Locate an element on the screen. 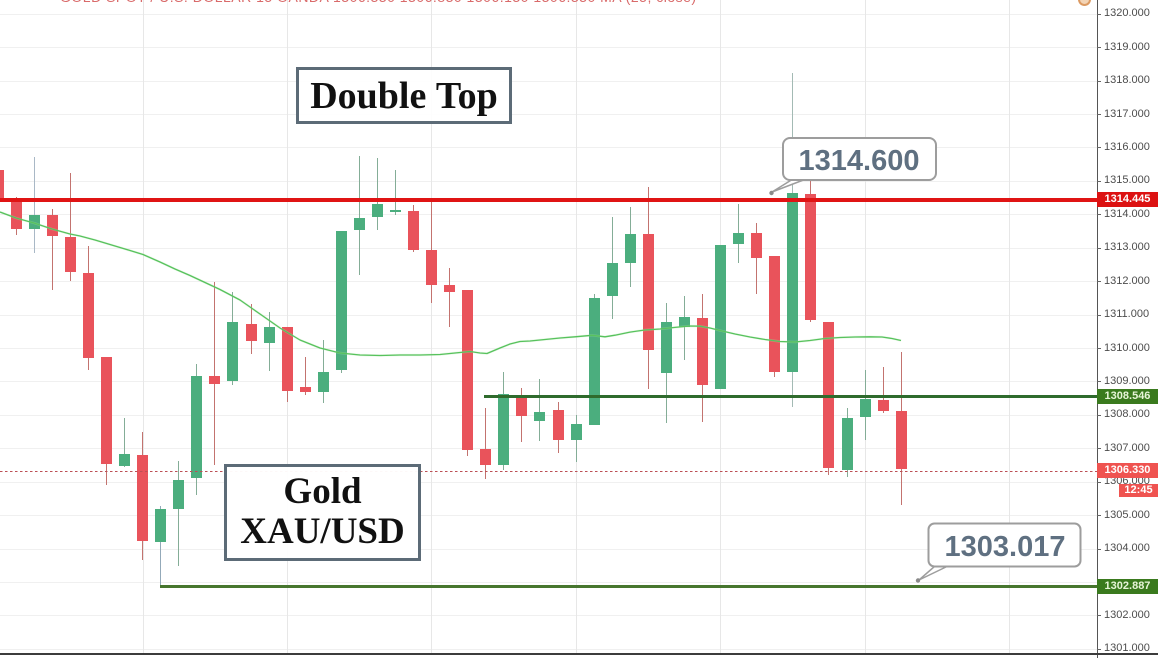  svg-text: 1303.017 is located at coordinates (1005, 547).